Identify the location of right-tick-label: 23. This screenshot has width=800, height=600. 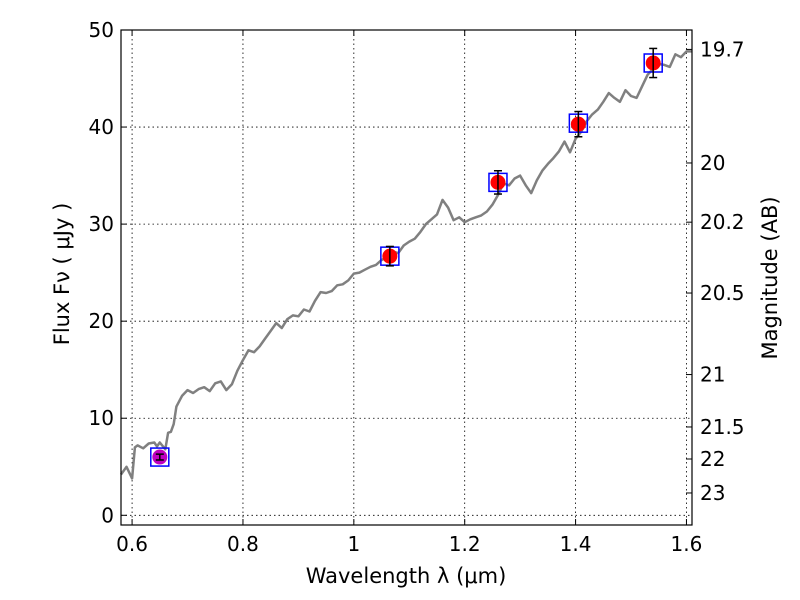
(712, 493).